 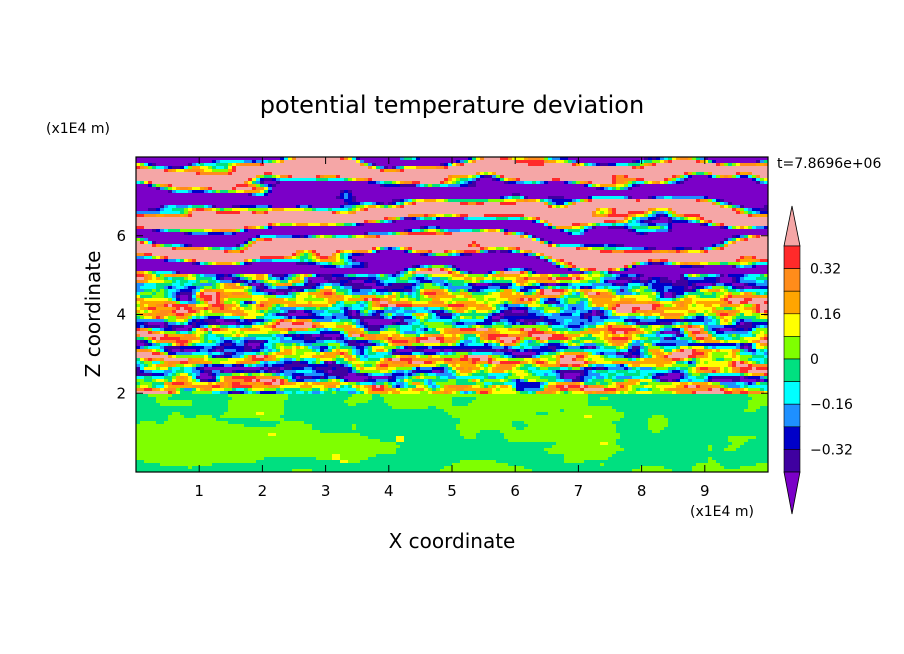 I want to click on chart-title: potential temperature deviation, so click(x=452, y=105).